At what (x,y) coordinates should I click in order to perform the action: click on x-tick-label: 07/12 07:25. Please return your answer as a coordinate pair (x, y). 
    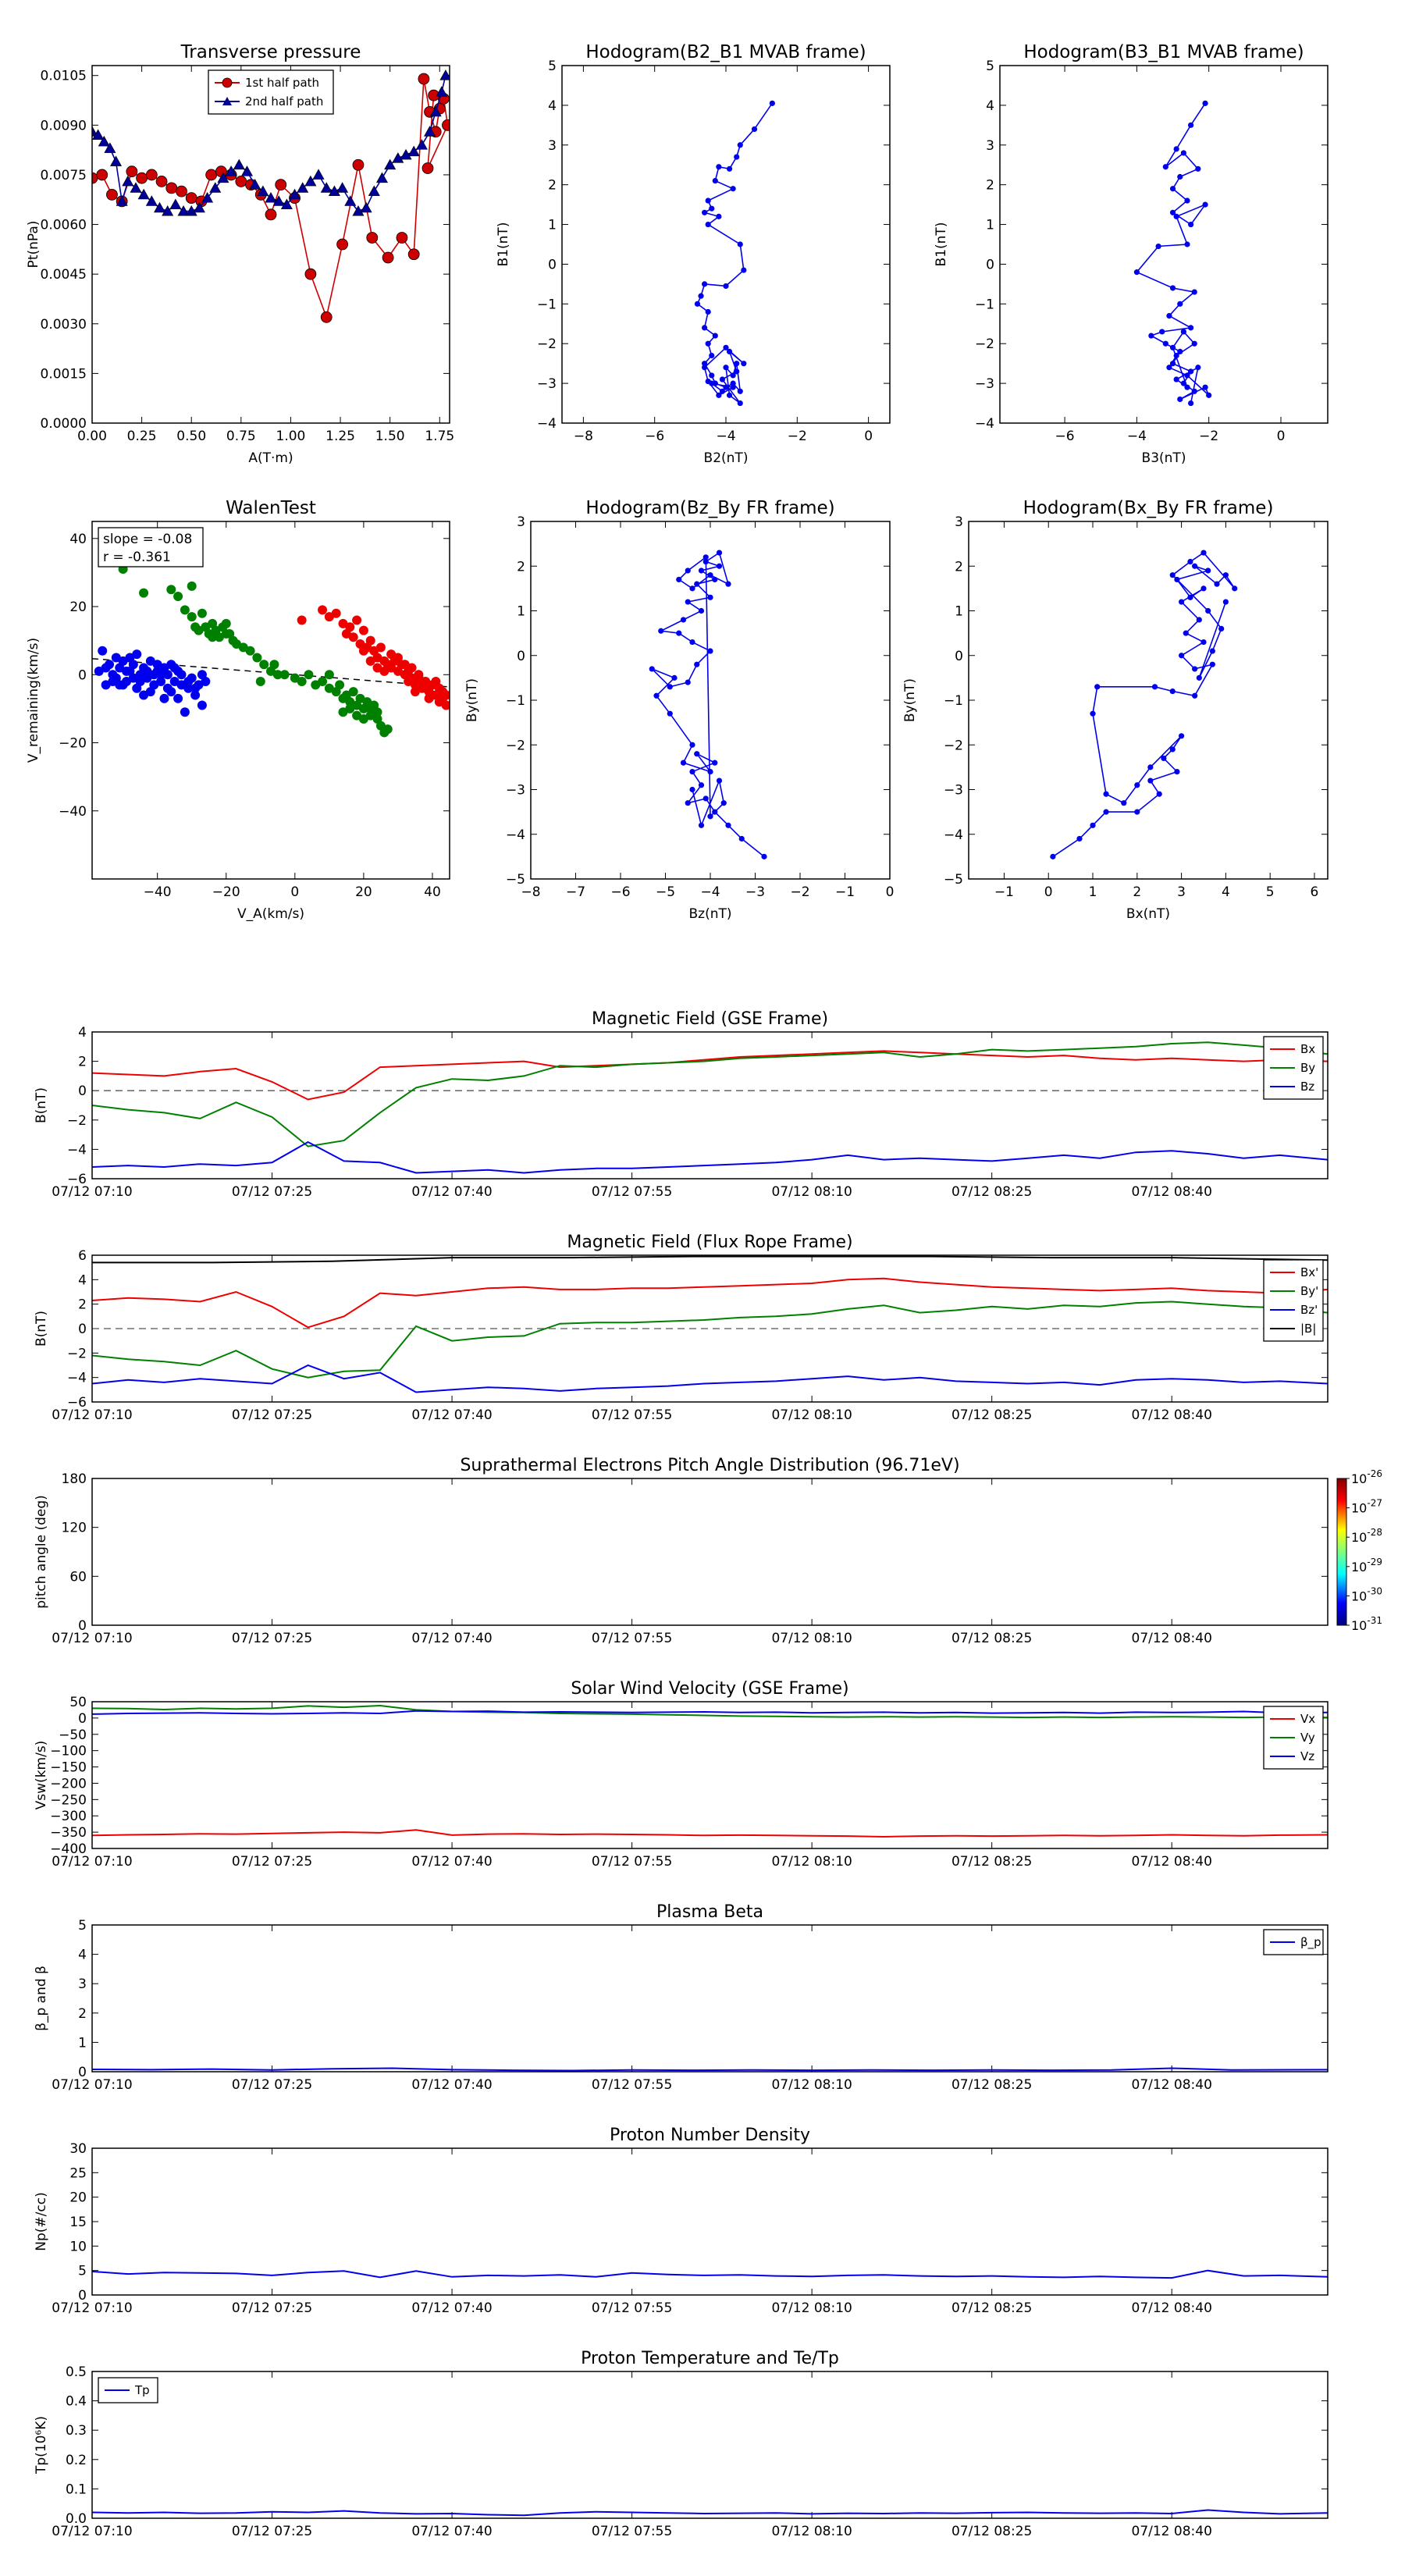
    Looking at the image, I should click on (272, 1192).